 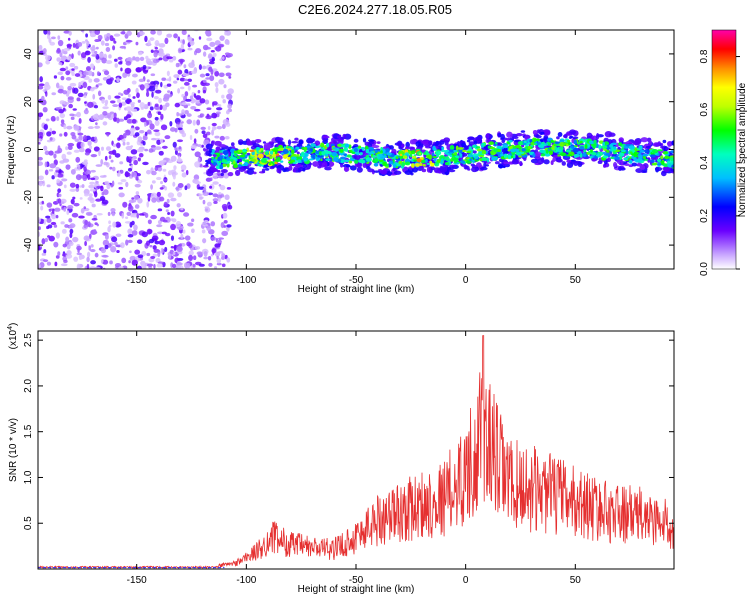 What do you see at coordinates (466, 280) in the screenshot?
I see `x-tick-label: 0` at bounding box center [466, 280].